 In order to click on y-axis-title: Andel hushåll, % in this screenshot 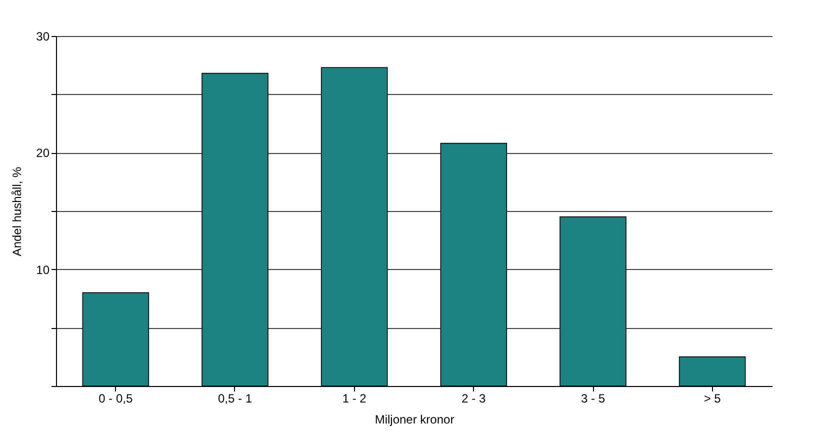, I will do `click(17, 211)`.